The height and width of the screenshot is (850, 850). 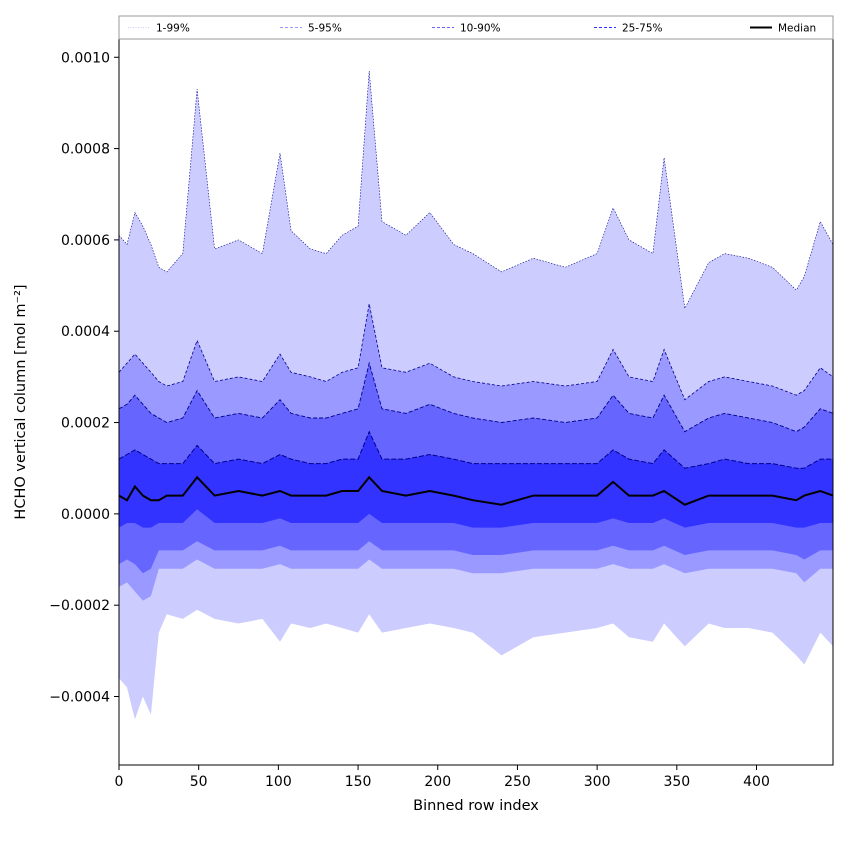 What do you see at coordinates (278, 782) in the screenshot?
I see `x-tick-label: 100` at bounding box center [278, 782].